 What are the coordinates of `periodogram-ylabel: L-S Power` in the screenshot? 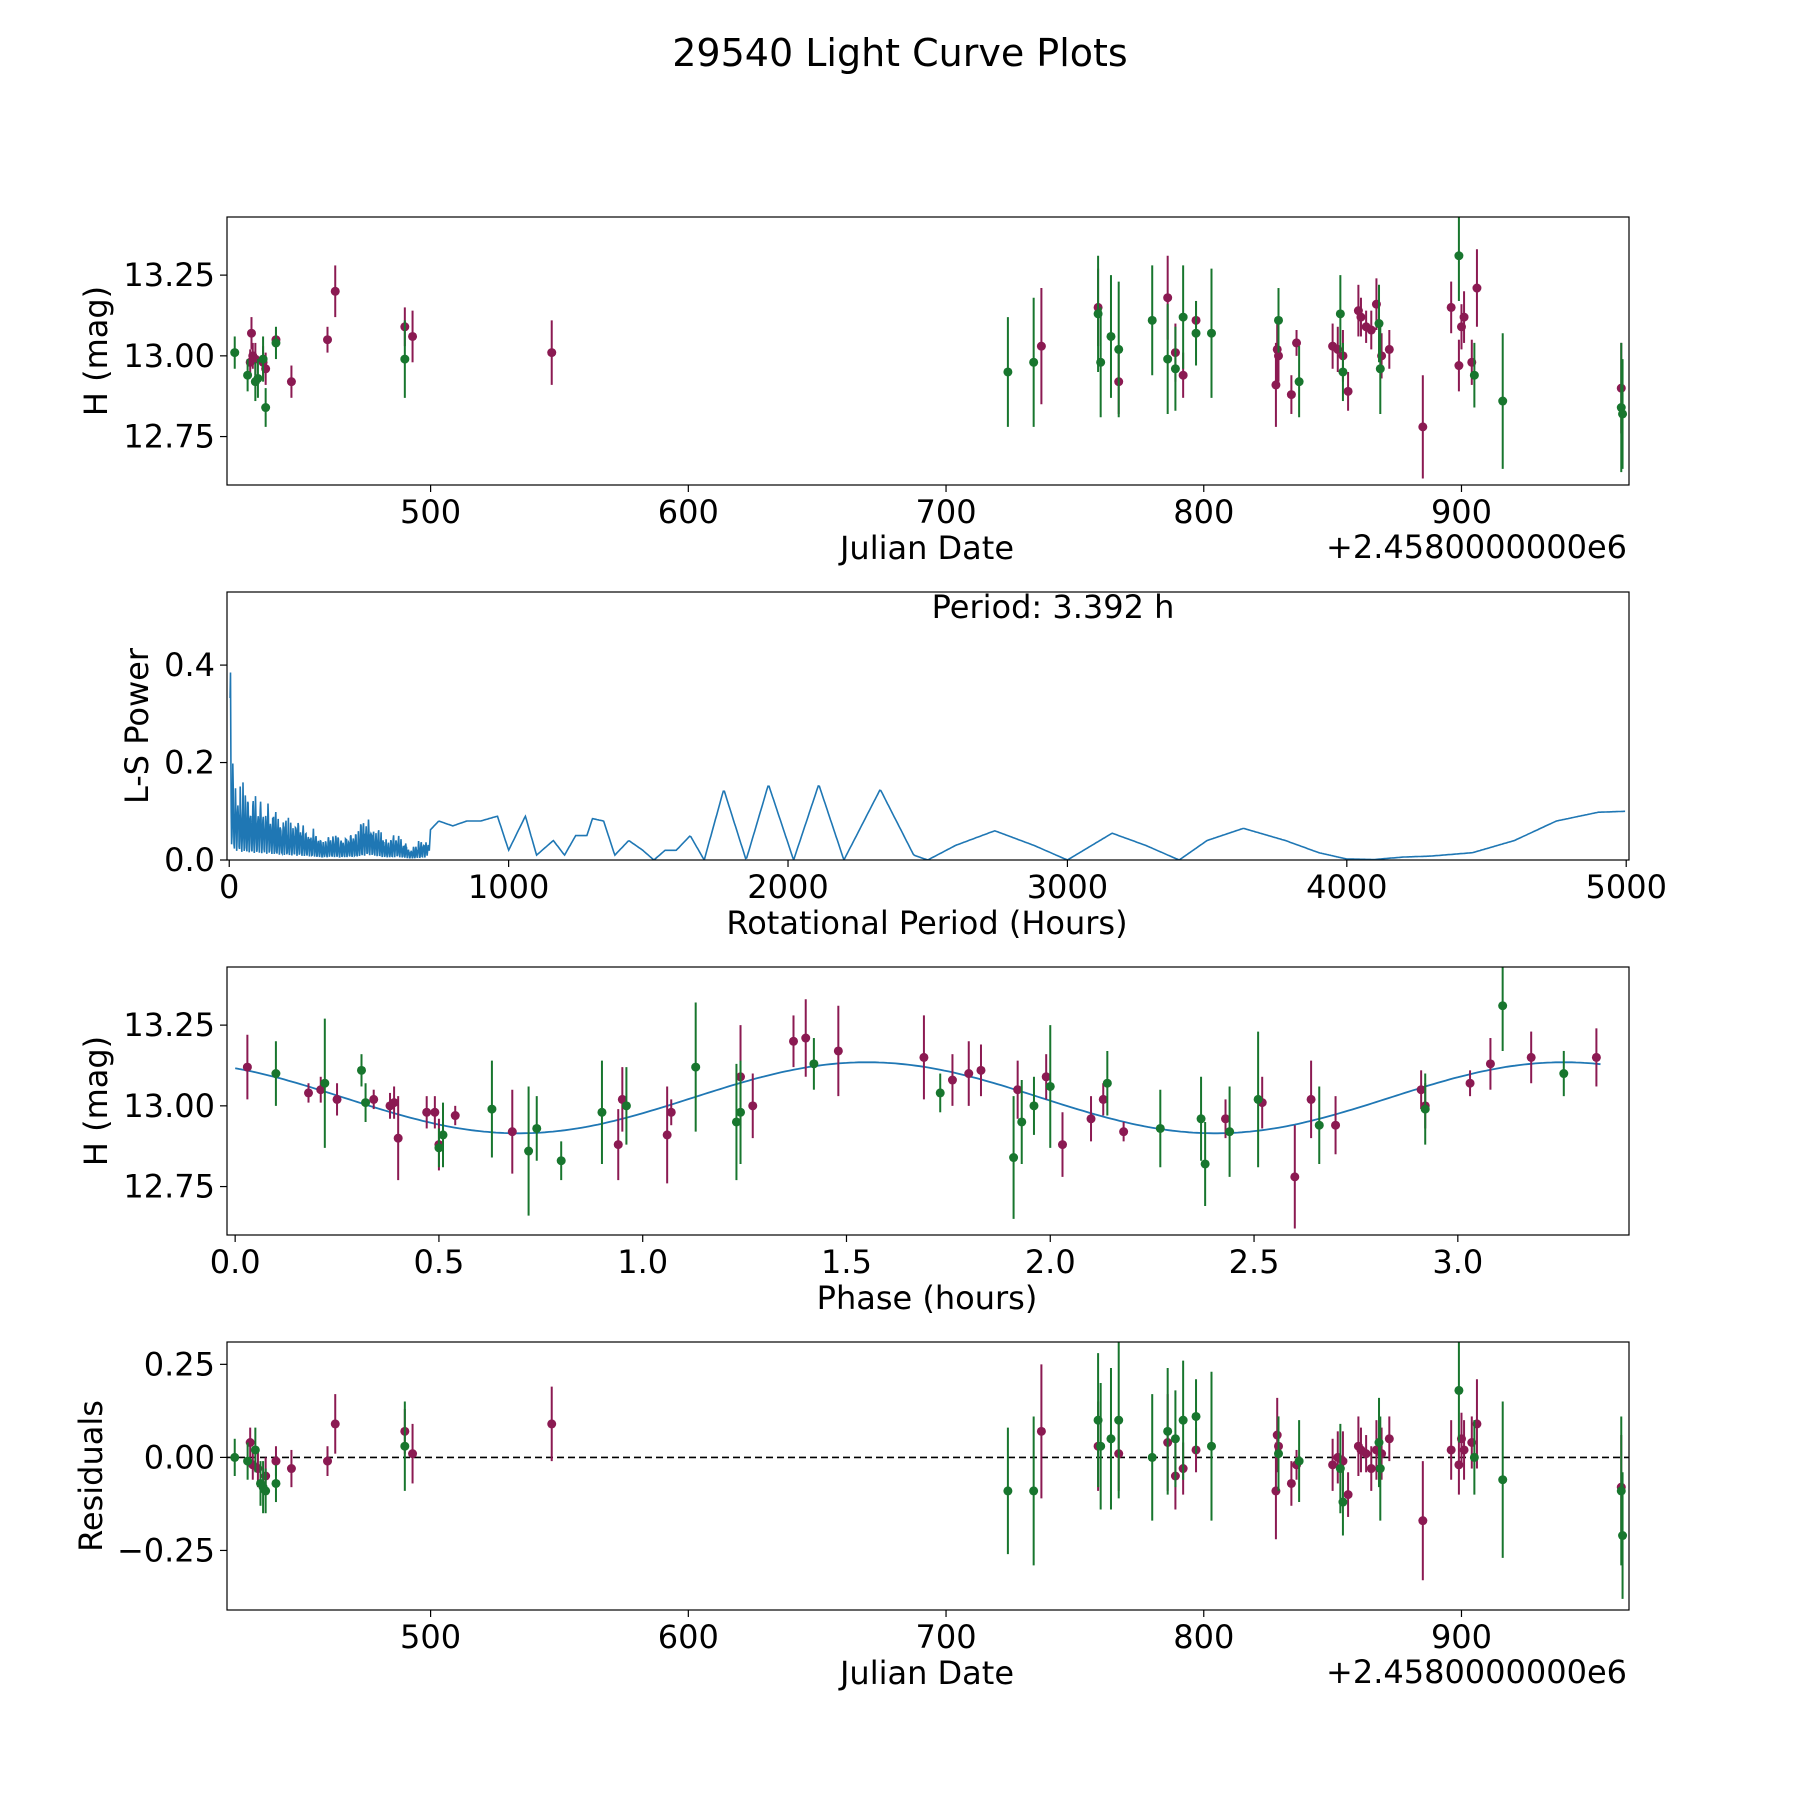 It's located at (137, 725).